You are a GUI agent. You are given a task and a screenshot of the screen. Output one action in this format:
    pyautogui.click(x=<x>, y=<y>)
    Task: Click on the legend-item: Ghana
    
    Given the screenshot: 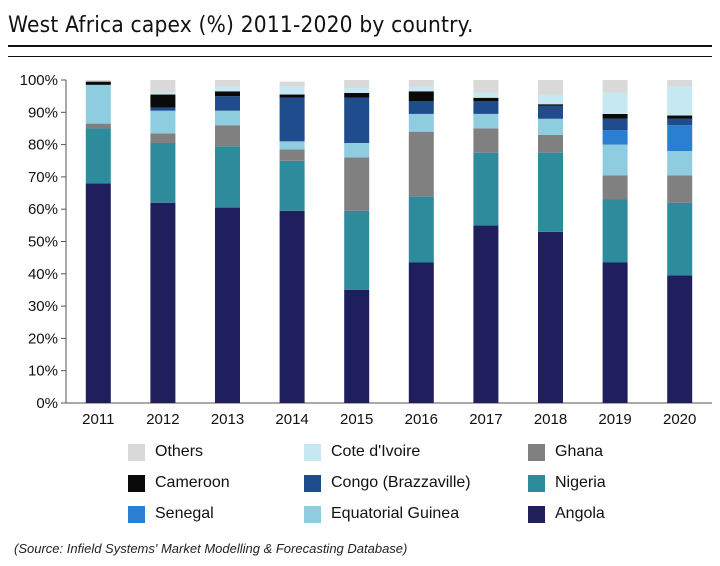 What is the action you would take?
    pyautogui.click(x=565, y=452)
    